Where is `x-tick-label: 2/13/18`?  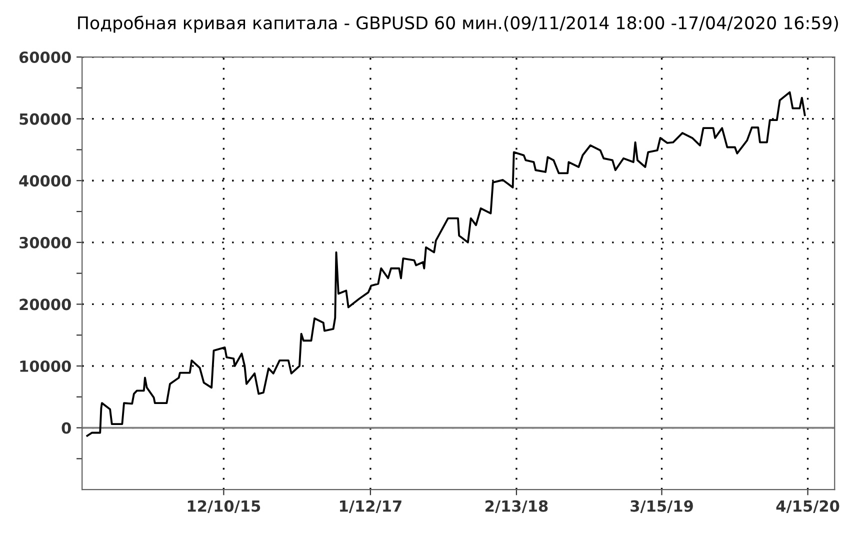
x-tick-label: 2/13/18 is located at coordinates (517, 507).